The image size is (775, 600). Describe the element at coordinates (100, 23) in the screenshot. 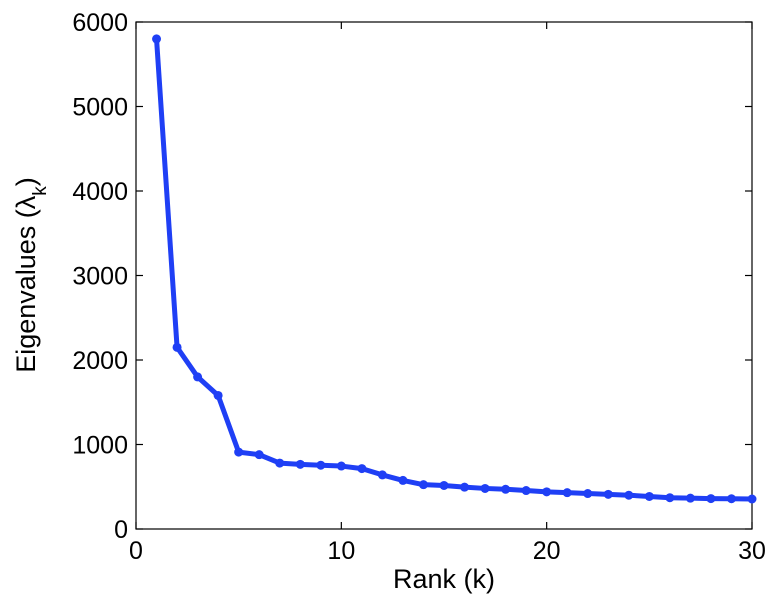

I see `y-tick-label: 6000` at that location.